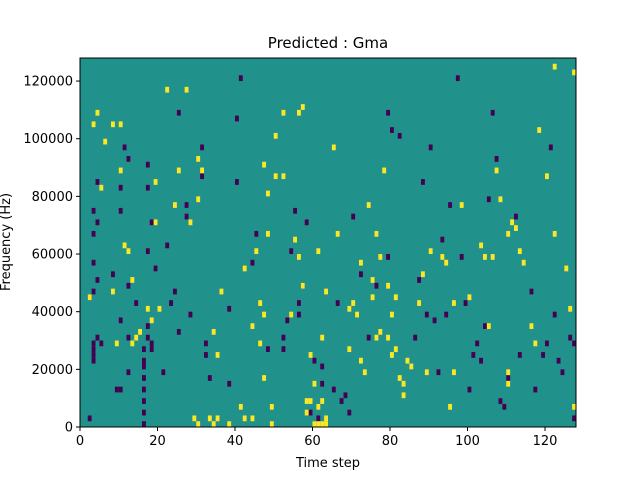  What do you see at coordinates (52, 370) in the screenshot?
I see `y-tick-label: 20000` at bounding box center [52, 370].